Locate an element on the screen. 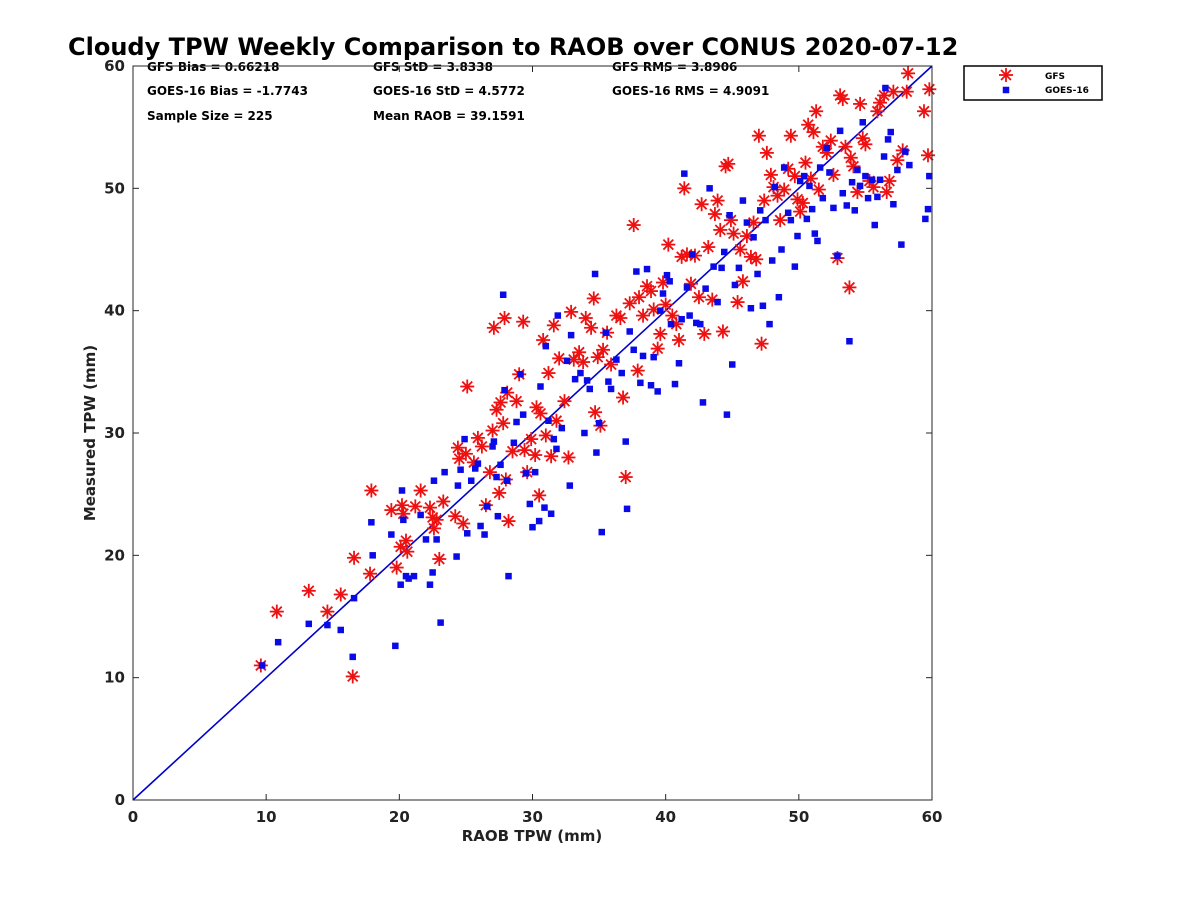 The width and height of the screenshot is (1200, 900). y-axis-label: Measured TPW (mm) is located at coordinates (90, 433).